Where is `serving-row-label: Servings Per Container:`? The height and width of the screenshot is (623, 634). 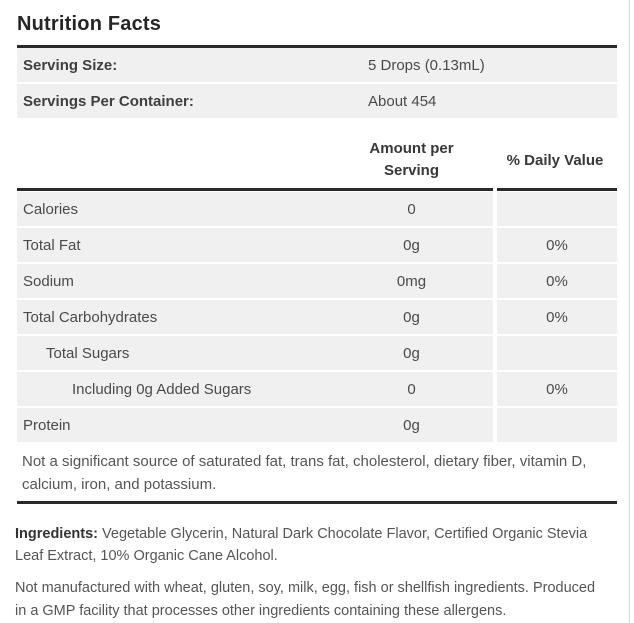 serving-row-label: Servings Per Container: is located at coordinates (108, 101).